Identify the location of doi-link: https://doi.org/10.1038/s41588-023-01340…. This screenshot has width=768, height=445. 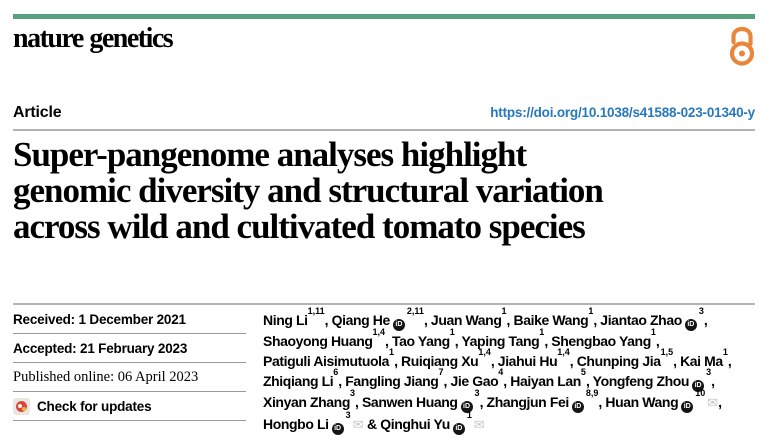
(622, 112).